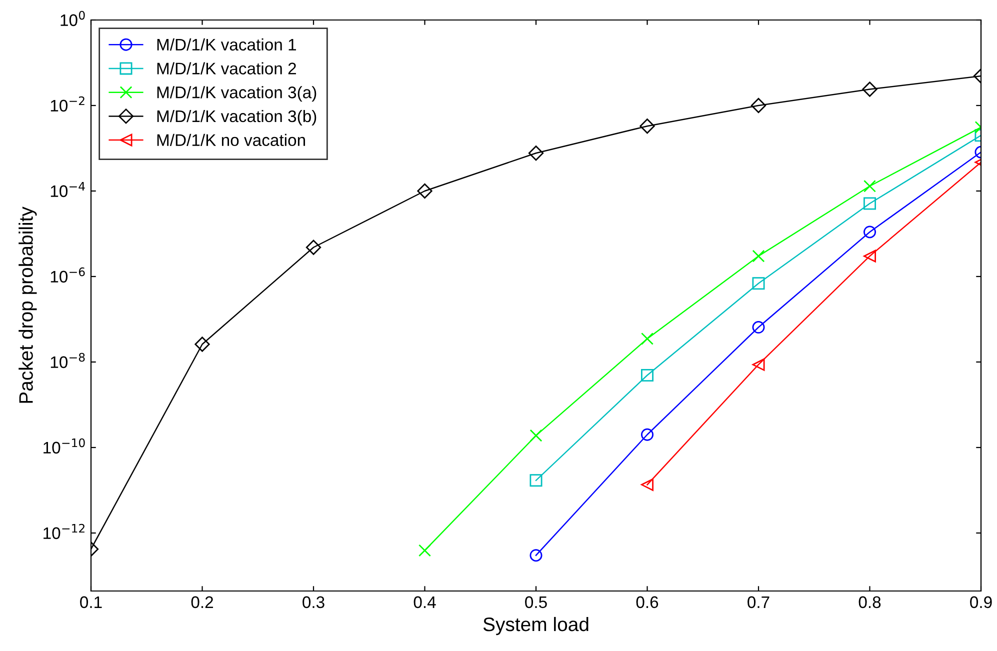 The height and width of the screenshot is (651, 997). I want to click on x-tick-label: 0.7, so click(759, 602).